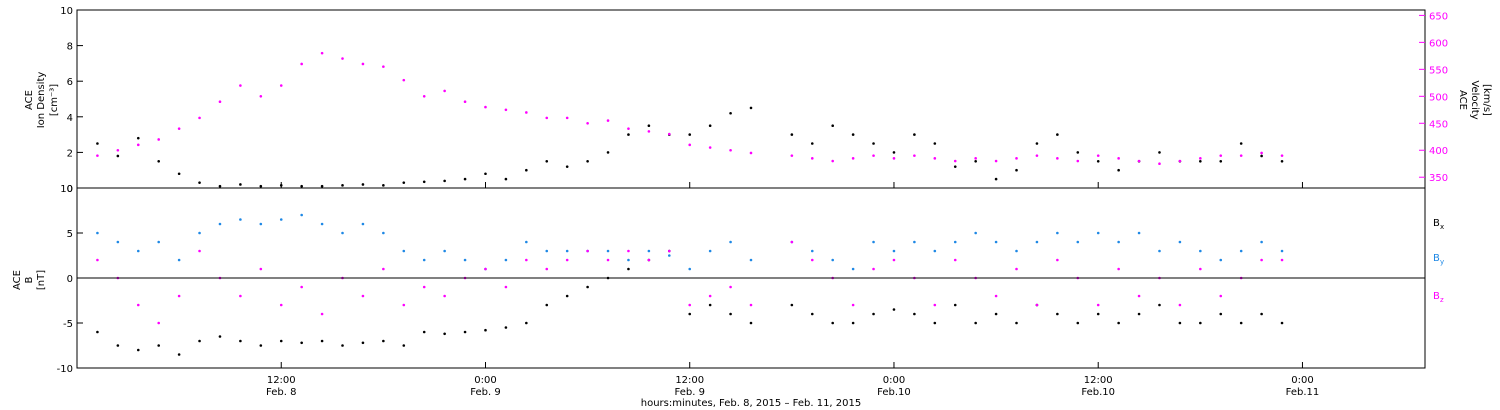  I want to click on bottom-left-ylabel-line1: ACE, so click(17, 280).